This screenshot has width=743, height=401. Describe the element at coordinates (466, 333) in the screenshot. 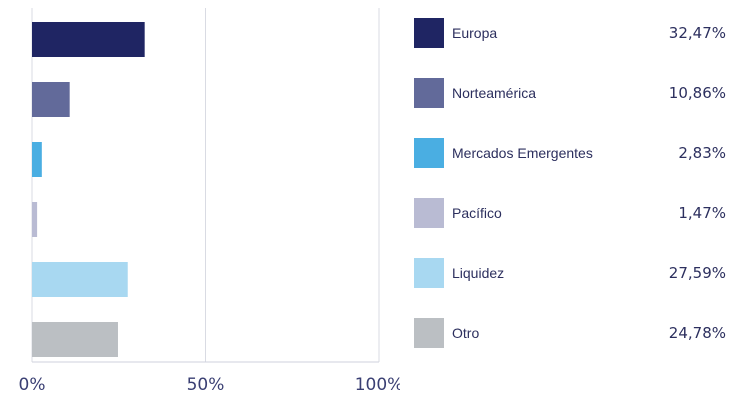

I see `legend-label: Otro` at that location.